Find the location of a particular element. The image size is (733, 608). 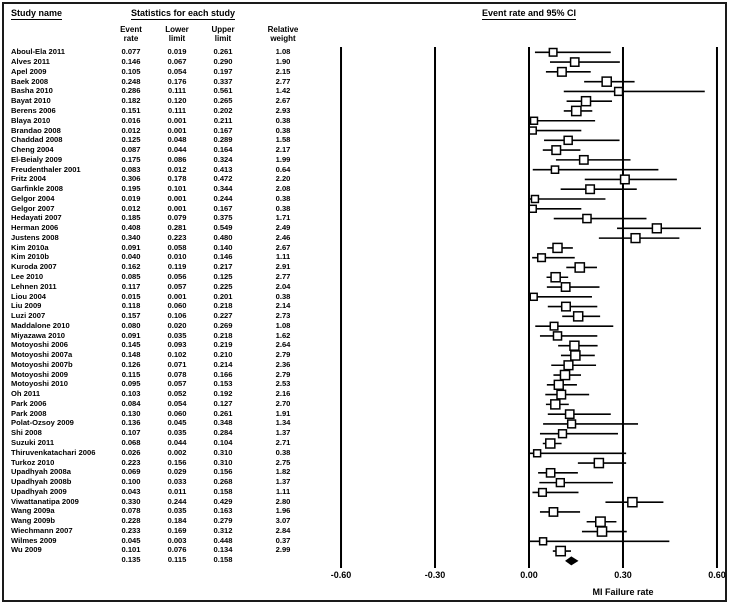

lower-limit-cell: 0.078 is located at coordinates (177, 374).